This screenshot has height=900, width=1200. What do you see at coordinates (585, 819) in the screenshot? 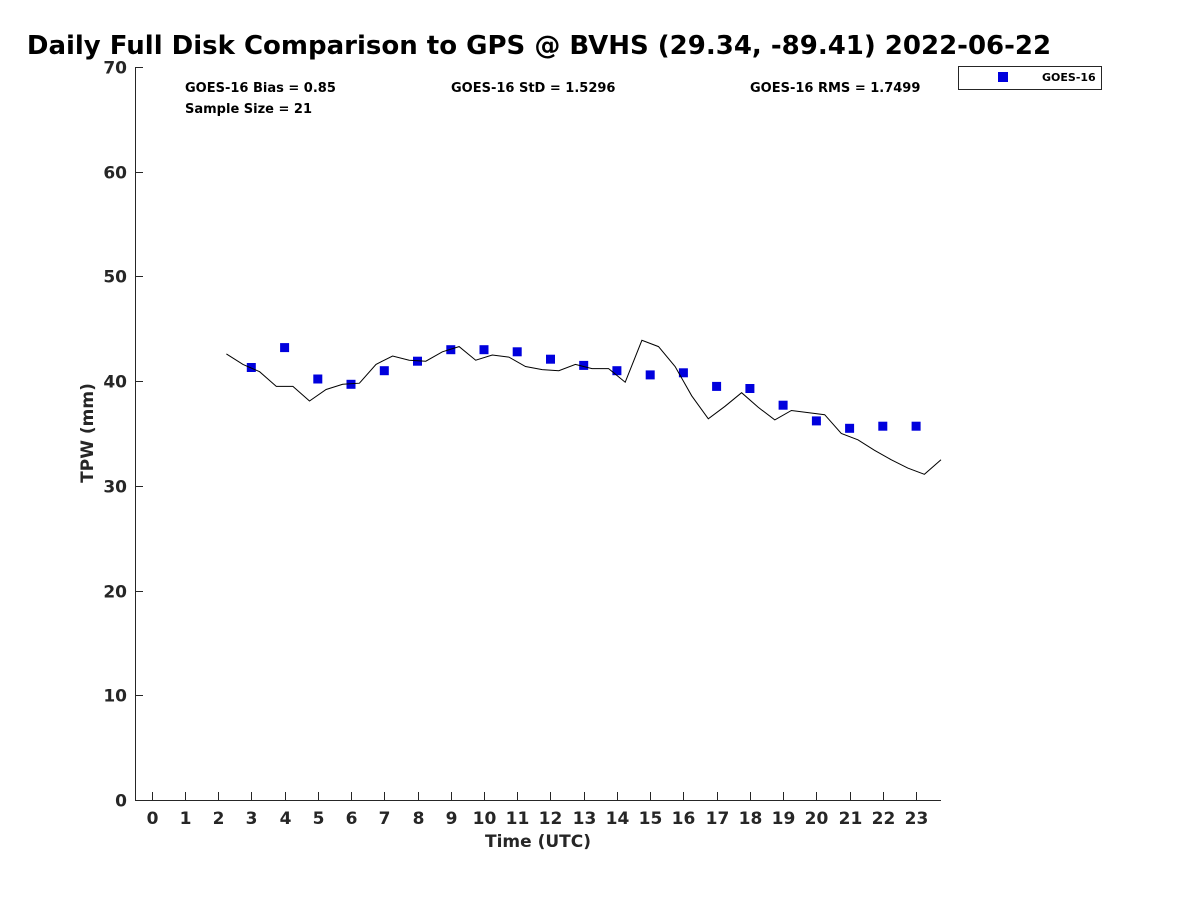
I see `x-tick-label: 13` at bounding box center [585, 819].